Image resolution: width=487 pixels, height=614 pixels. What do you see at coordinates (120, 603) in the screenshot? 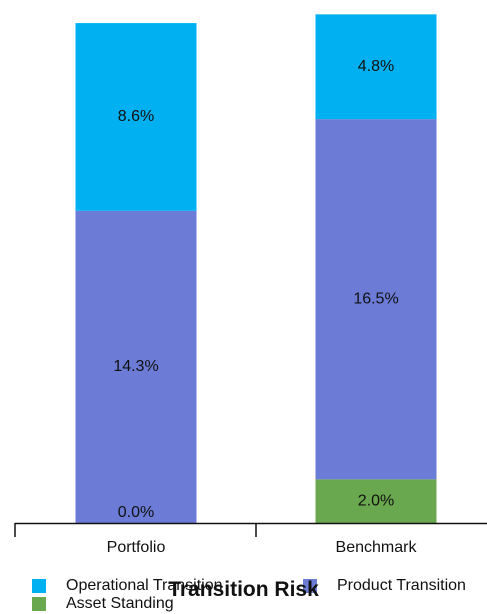
I see `legend-label-asset: Asset Standing` at bounding box center [120, 603].